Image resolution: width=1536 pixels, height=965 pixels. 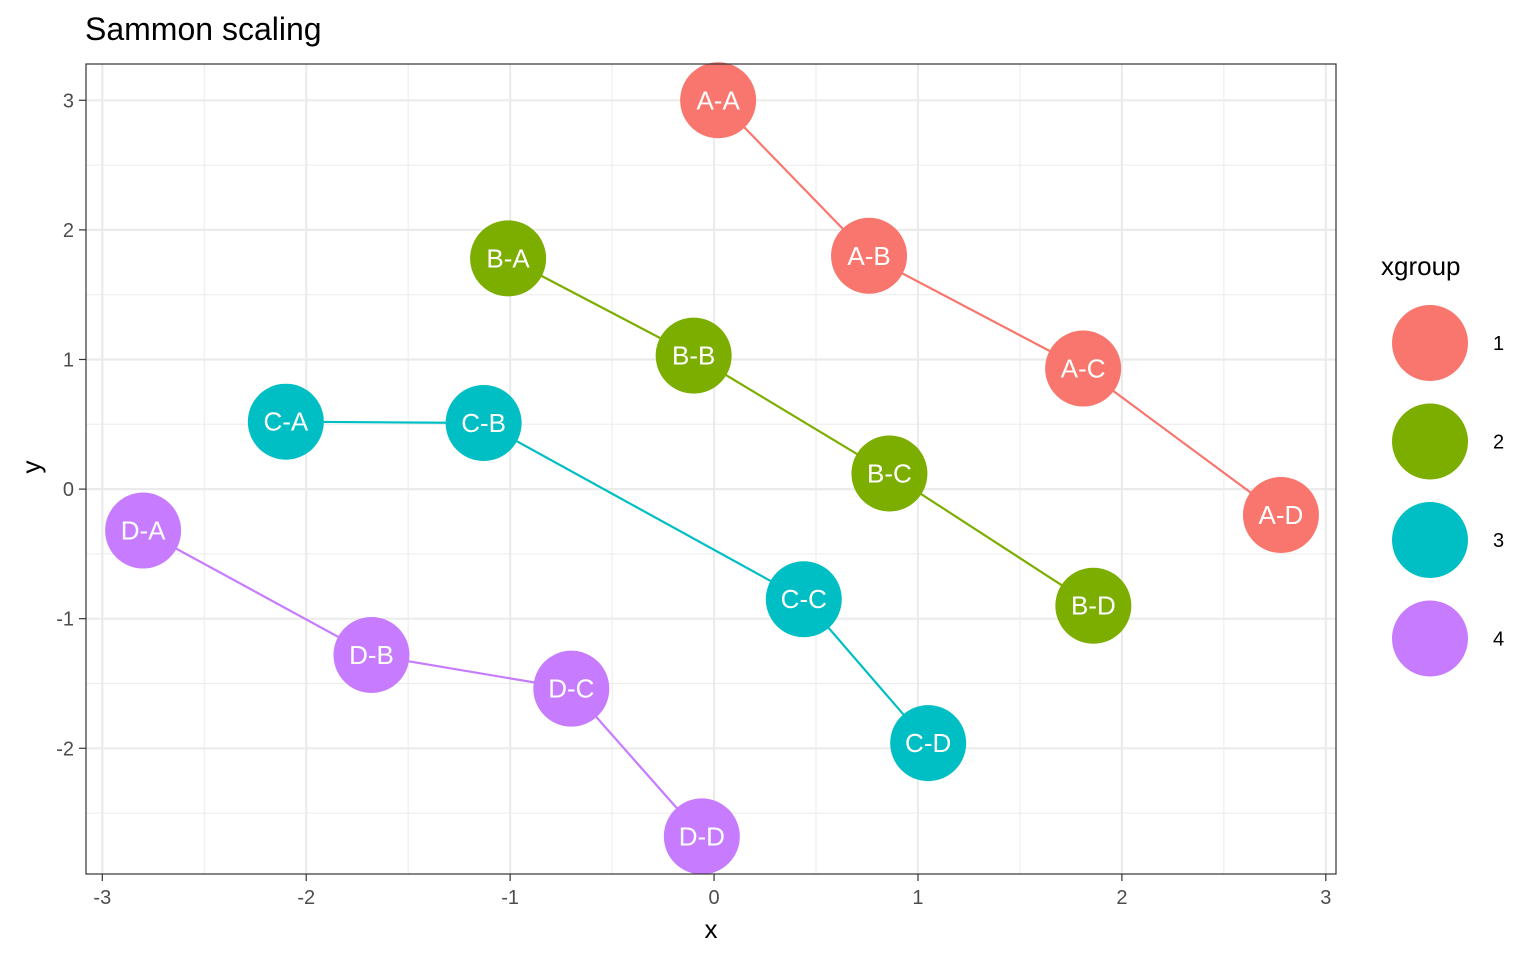 I want to click on x-tick-label: -1, so click(x=510, y=898).